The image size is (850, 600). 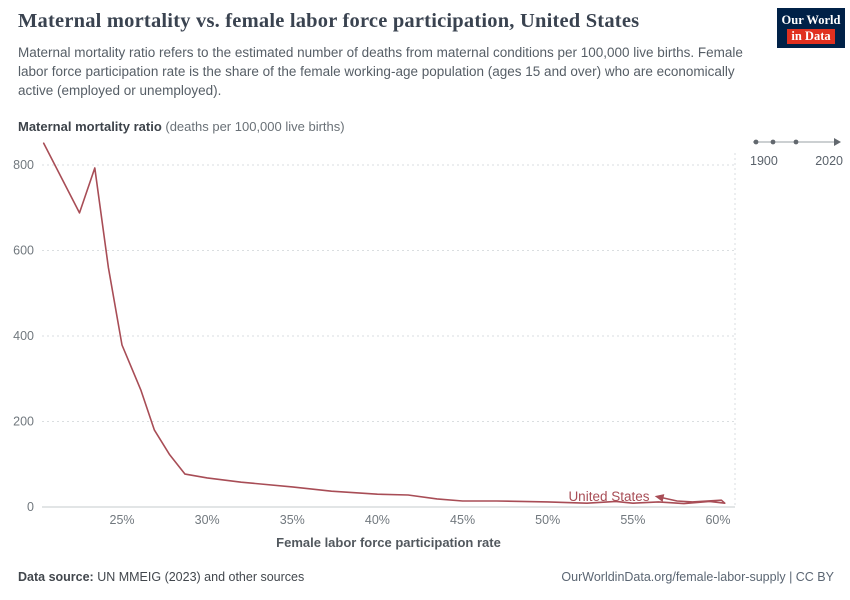 What do you see at coordinates (207, 520) in the screenshot?
I see `x-tick-label: 30%` at bounding box center [207, 520].